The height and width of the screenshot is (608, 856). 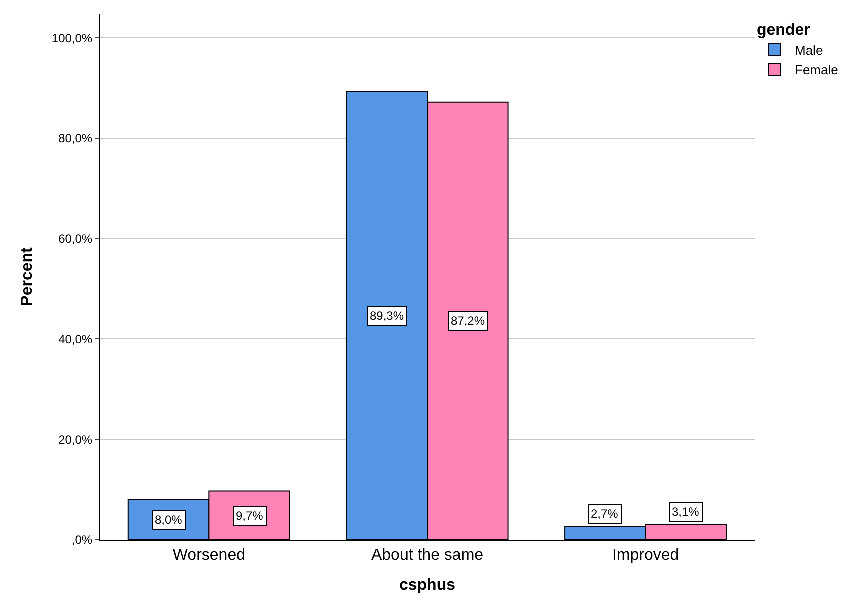 I want to click on x-tick-label: About the same, so click(x=427, y=555).